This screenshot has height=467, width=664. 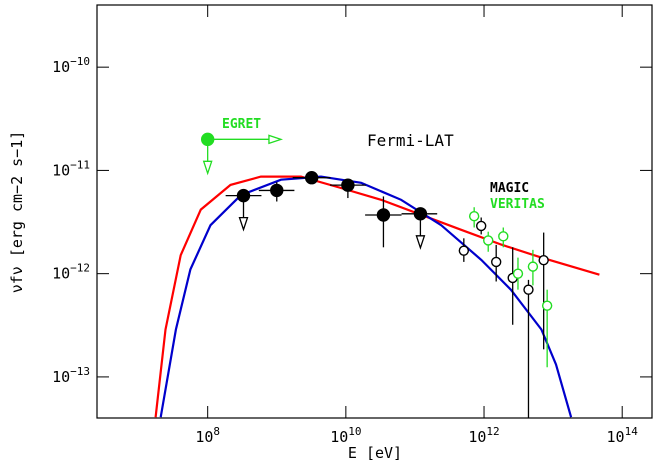 What do you see at coordinates (375, 453) in the screenshot?
I see `x-axis-title: E [eV]` at bounding box center [375, 453].